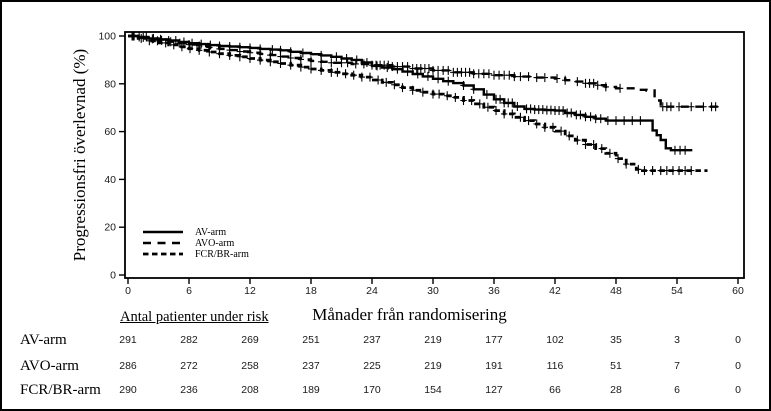 The height and width of the screenshot is (411, 771). I want to click on x-tick-label: 0, so click(128, 291).